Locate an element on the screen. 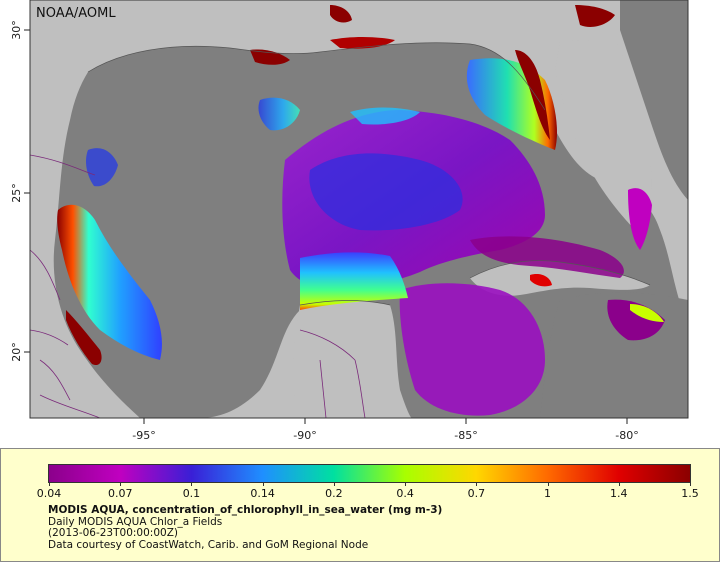 This screenshot has height=562, width=720. blue-patches is located at coordinates (386, 192).